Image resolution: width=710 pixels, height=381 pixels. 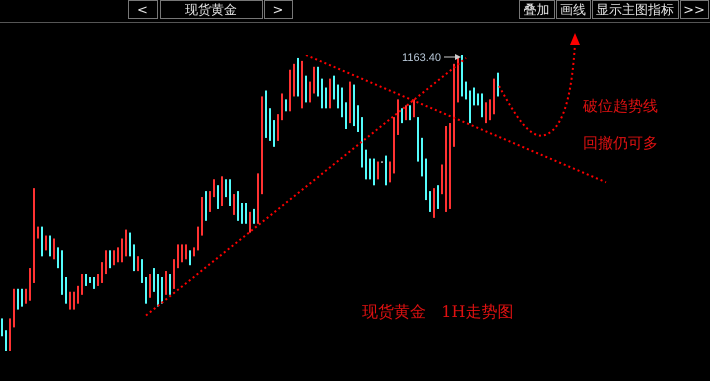 I want to click on annotation: 1163.40, so click(x=421, y=58).